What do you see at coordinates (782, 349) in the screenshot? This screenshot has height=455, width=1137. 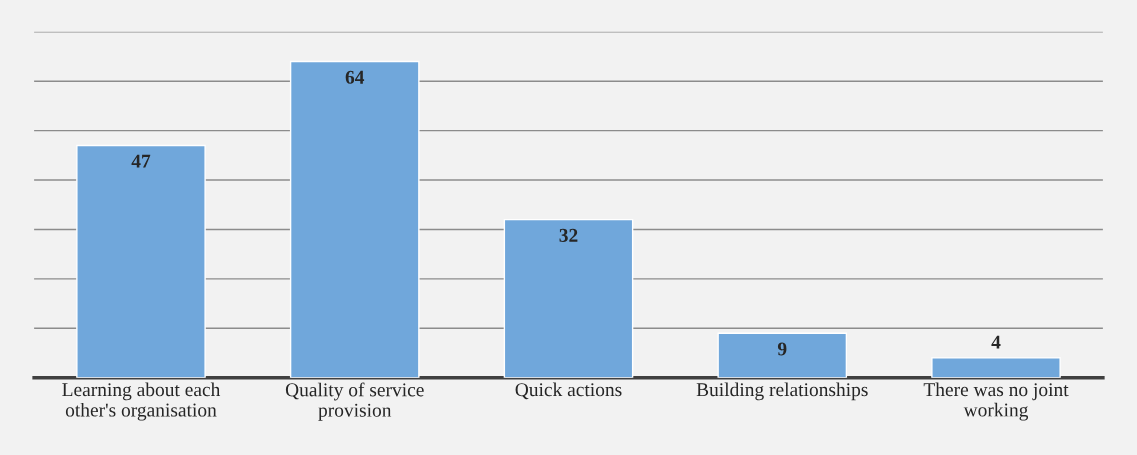 I see `data-label: 9` at bounding box center [782, 349].